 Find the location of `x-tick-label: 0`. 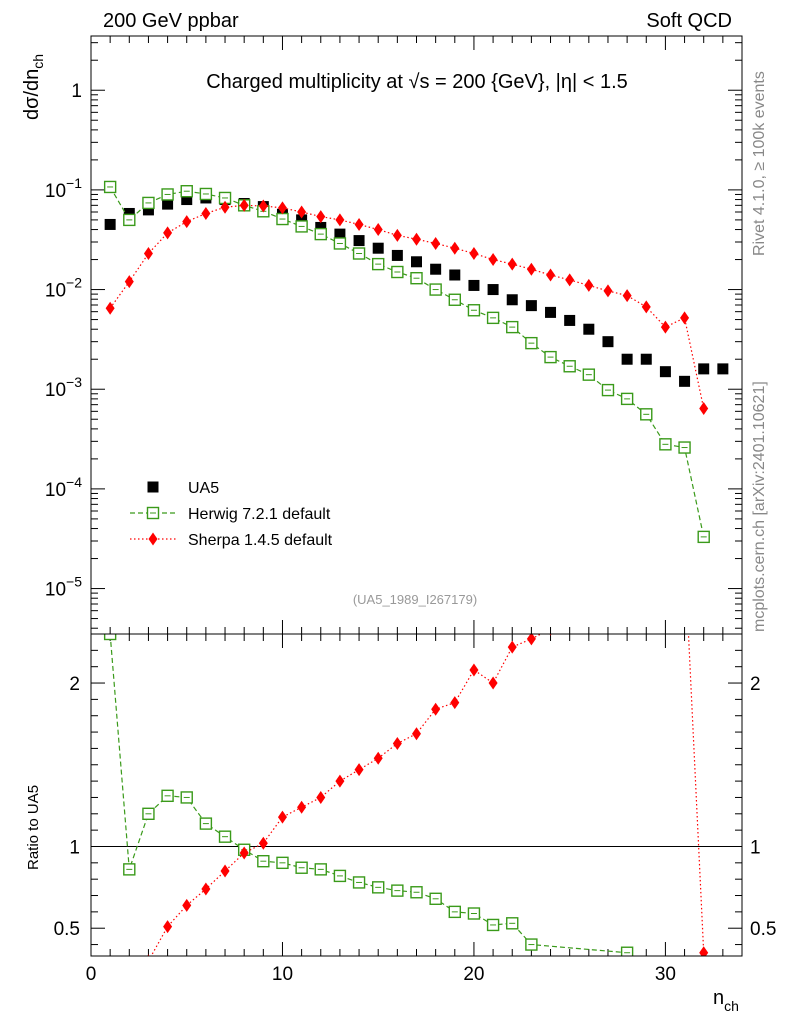

x-tick-label: 0 is located at coordinates (91, 974).